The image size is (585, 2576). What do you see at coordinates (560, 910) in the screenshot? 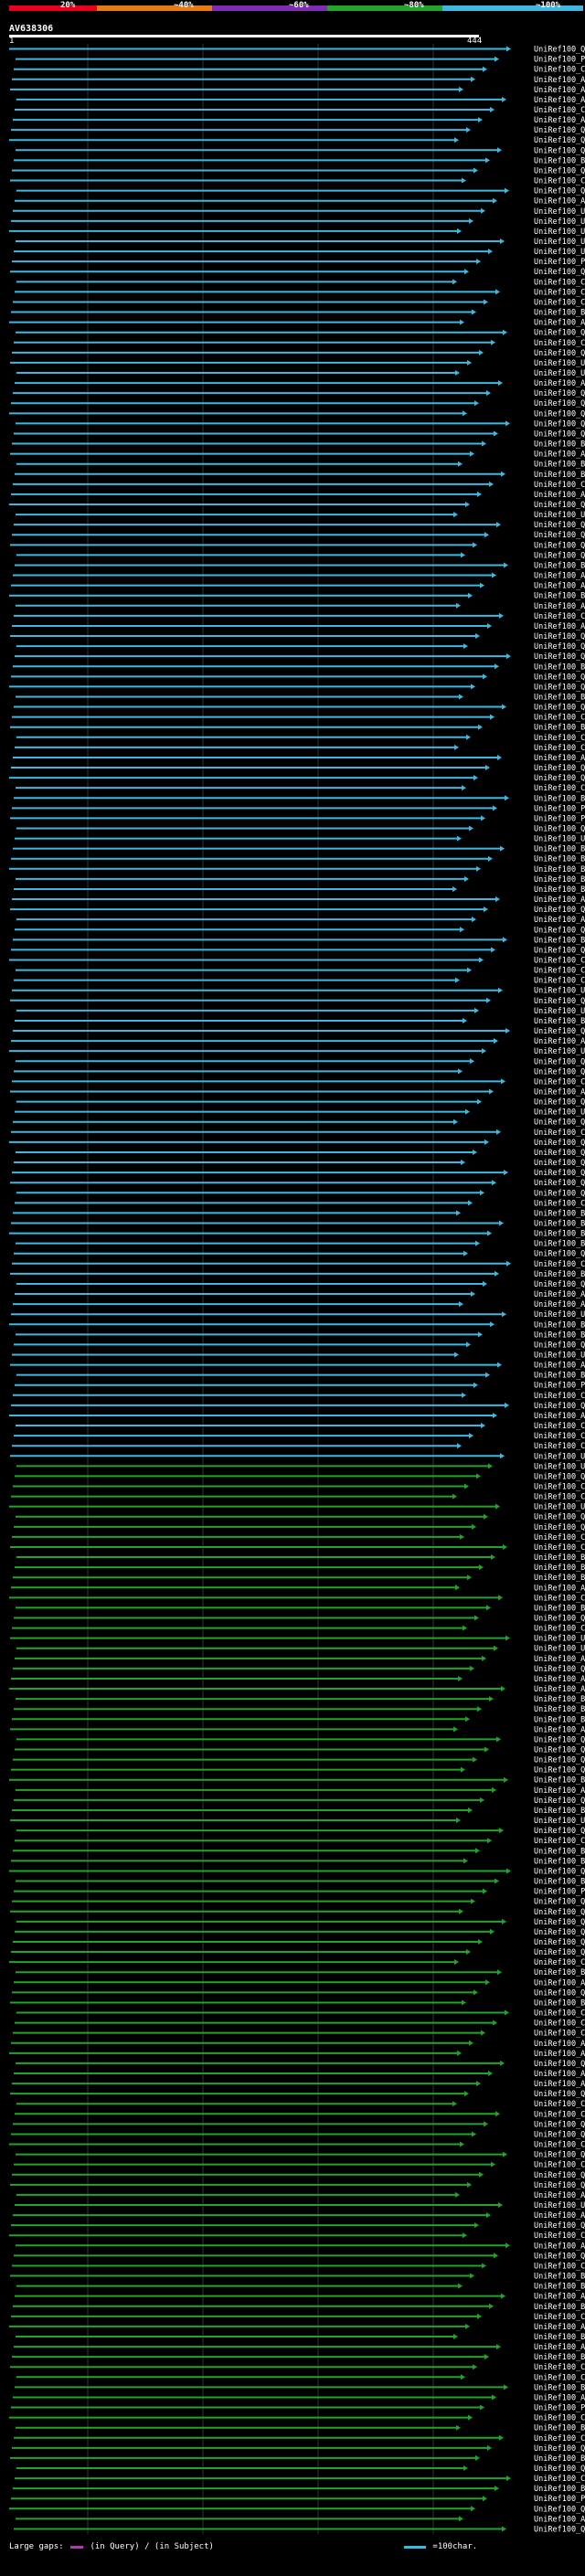
I see `hit-name-link: UniRef100_Q19640` at bounding box center [560, 910].